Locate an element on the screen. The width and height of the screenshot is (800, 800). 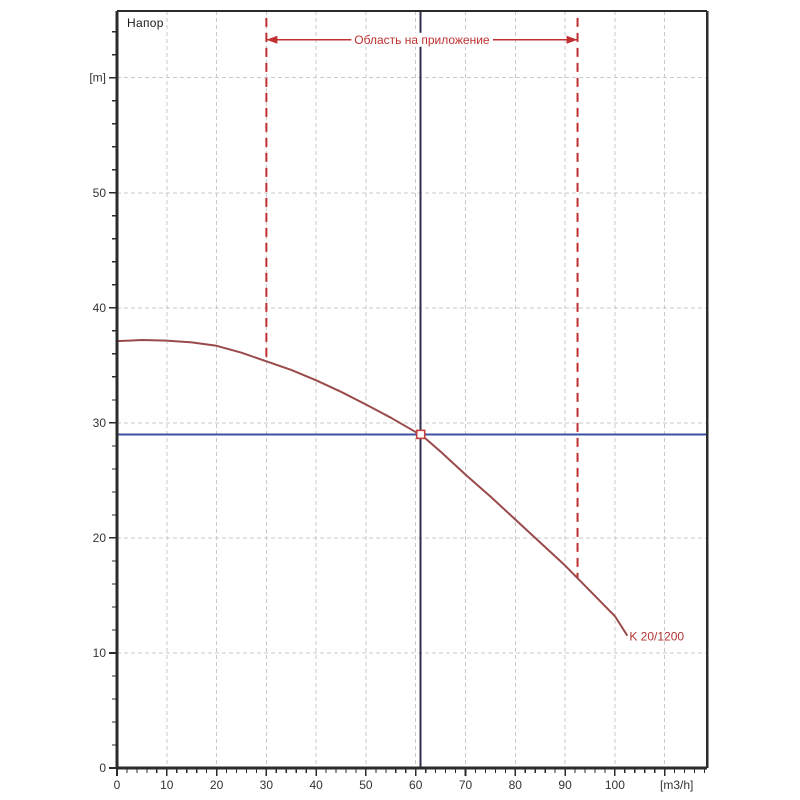
y-tick-label: 10 is located at coordinates (100, 653).